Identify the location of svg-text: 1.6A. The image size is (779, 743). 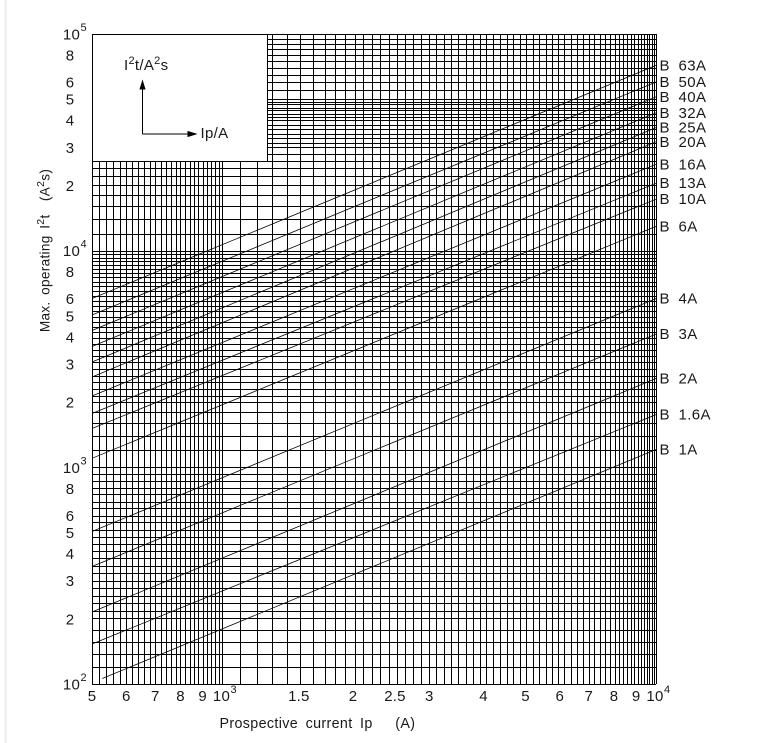
(695, 415).